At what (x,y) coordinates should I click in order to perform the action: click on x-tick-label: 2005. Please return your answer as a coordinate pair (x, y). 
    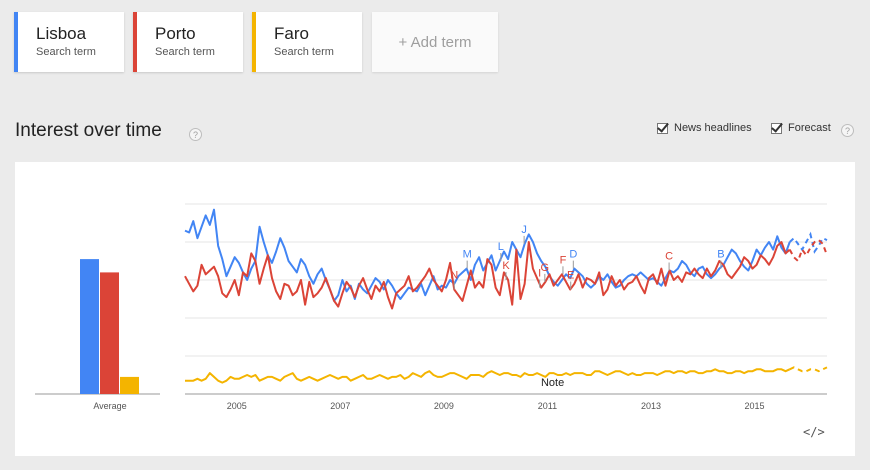
    Looking at the image, I should click on (237, 406).